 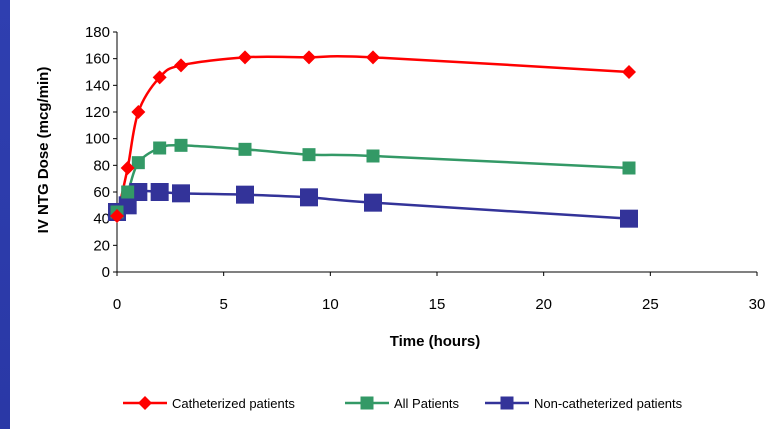 I want to click on y-tick-label: 180, so click(x=97, y=32).